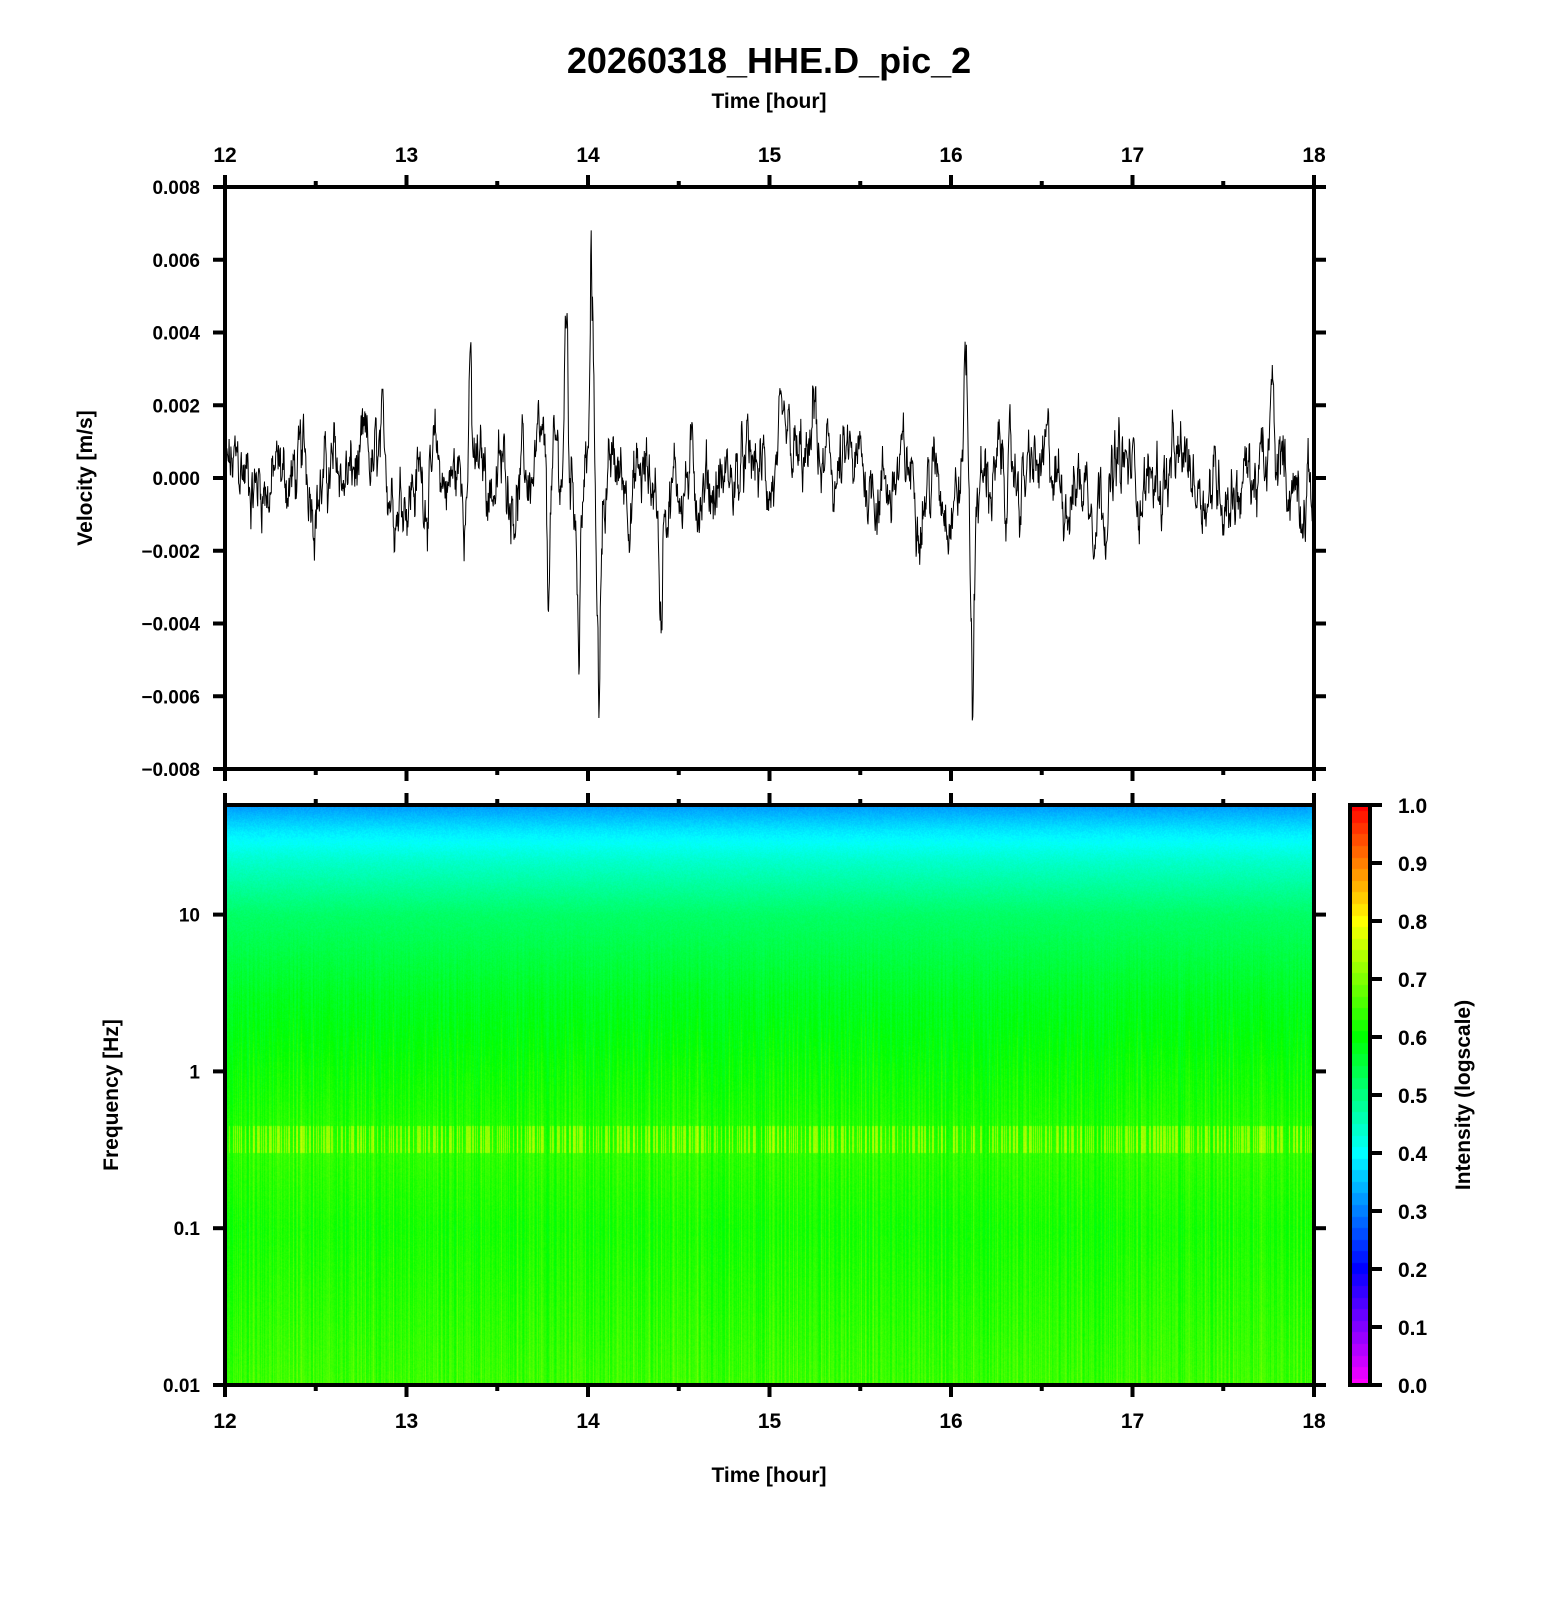 The image size is (1556, 1600). What do you see at coordinates (176, 334) in the screenshot?
I see `top-y-tick-label: 0.004` at bounding box center [176, 334].